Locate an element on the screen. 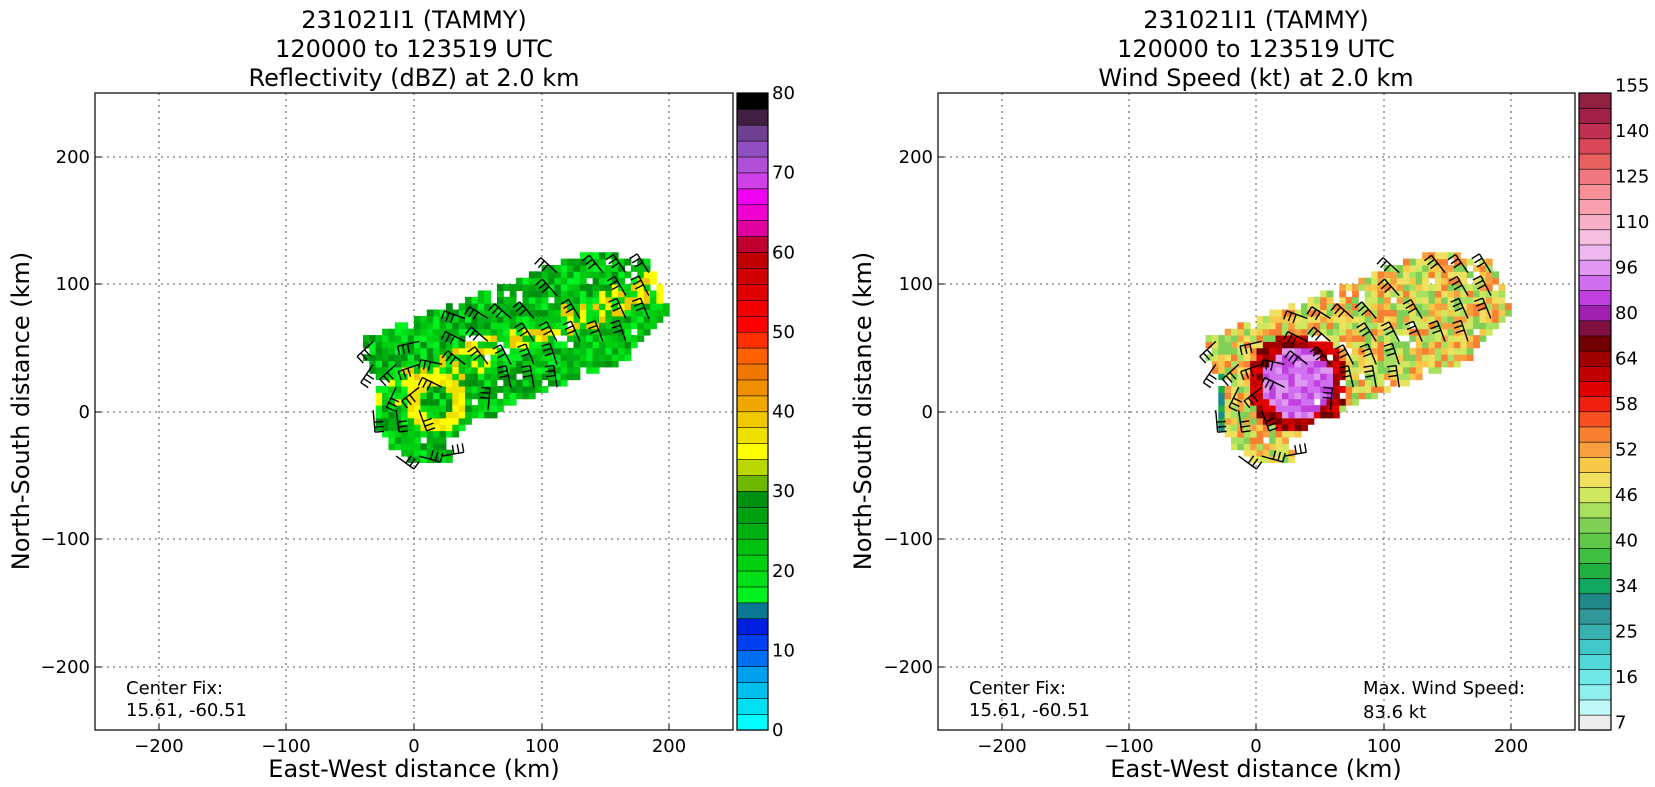 The image size is (1655, 787). colorbar-tick-label: 25 is located at coordinates (1626, 631).